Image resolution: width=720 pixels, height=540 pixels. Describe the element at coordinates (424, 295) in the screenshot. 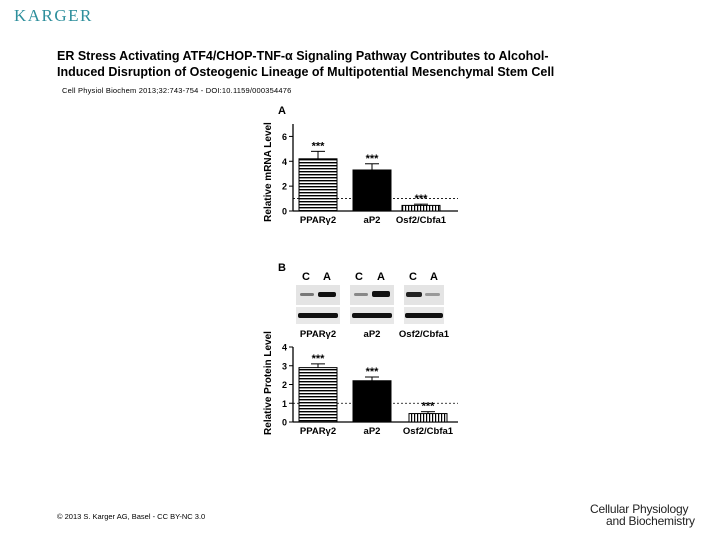

I see `blot-box-osf2-top` at that location.